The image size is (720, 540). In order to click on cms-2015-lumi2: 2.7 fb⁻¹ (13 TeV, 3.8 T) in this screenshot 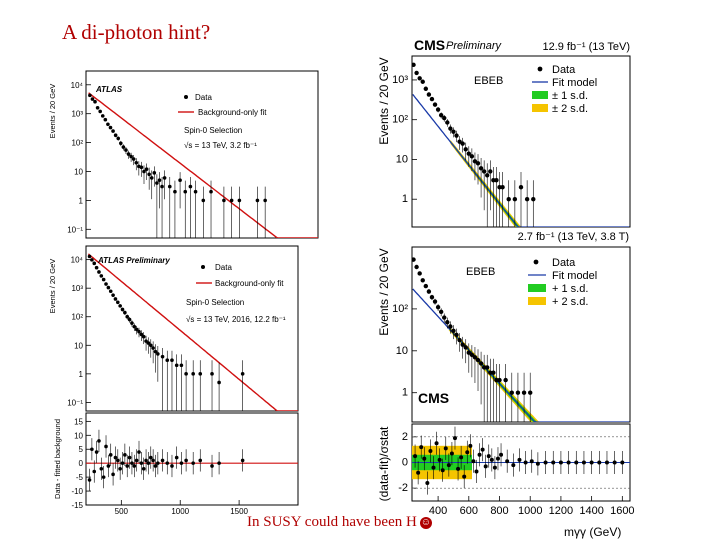, I will do `click(573, 237)`.